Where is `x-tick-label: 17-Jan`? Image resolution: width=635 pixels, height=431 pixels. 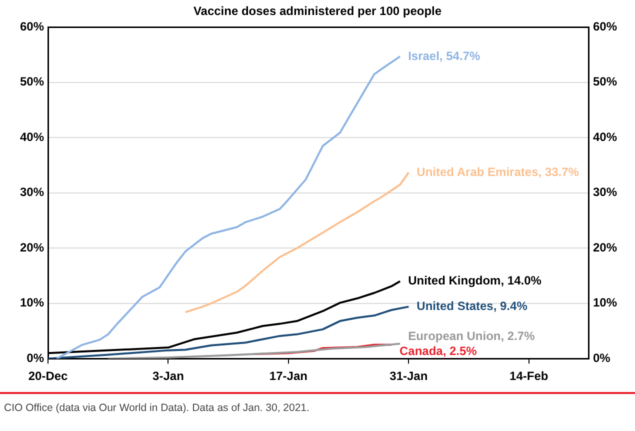
x-tick-label: 17-Jan is located at coordinates (288, 376).